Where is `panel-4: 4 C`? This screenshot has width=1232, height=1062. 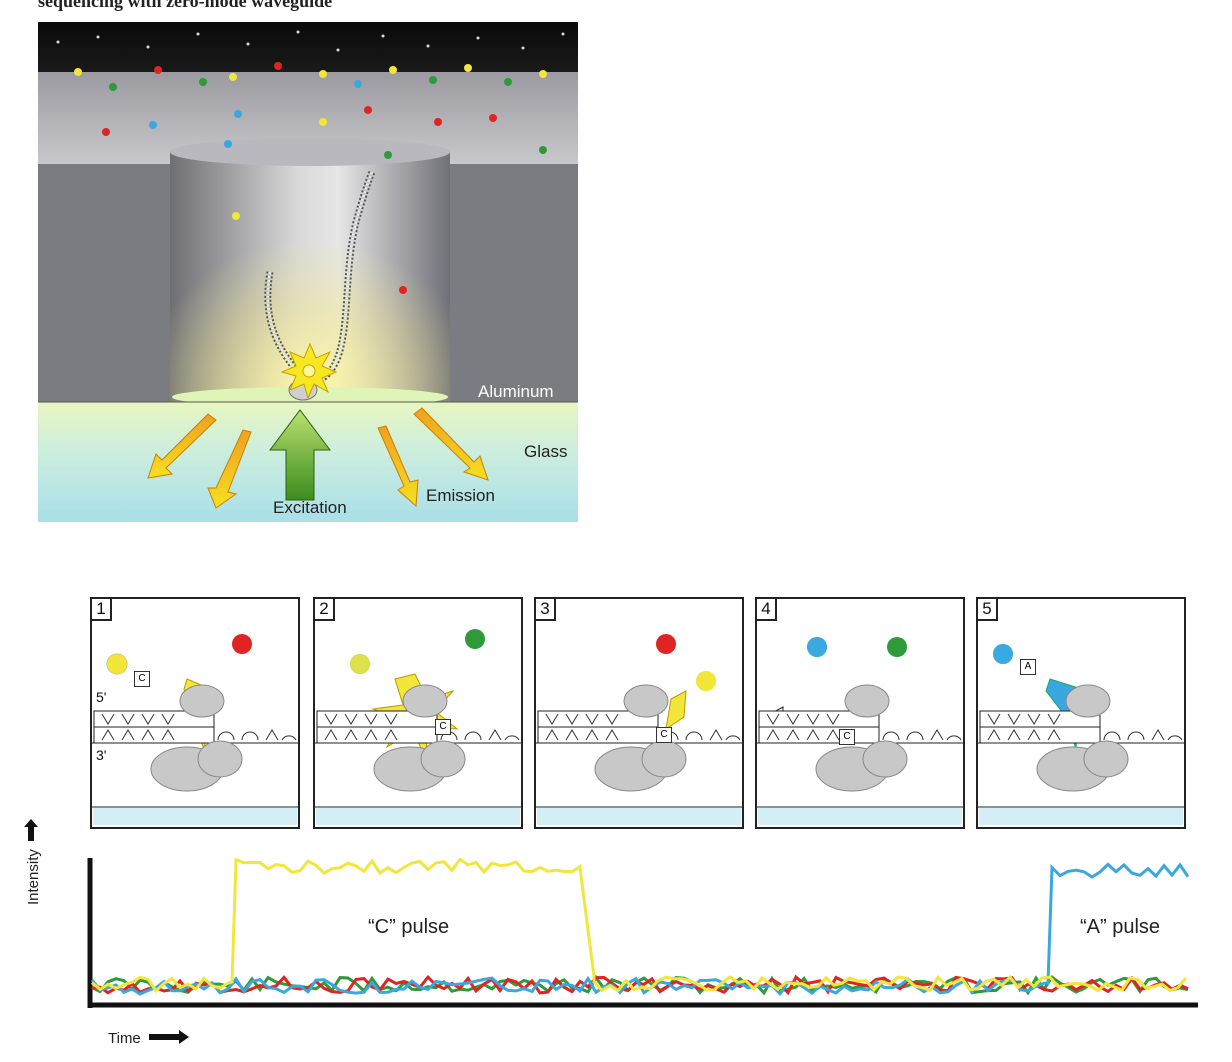
panel-4: 4 C is located at coordinates (860, 713).